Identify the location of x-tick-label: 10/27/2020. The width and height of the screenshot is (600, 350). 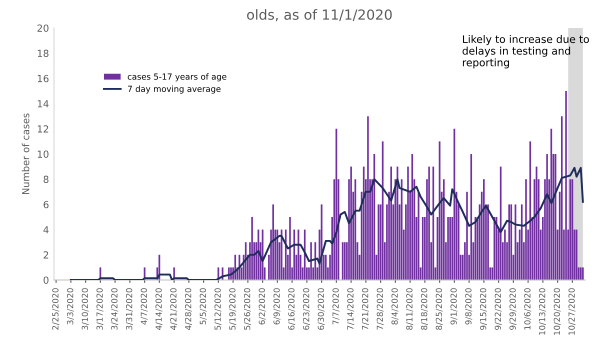
(572, 311).